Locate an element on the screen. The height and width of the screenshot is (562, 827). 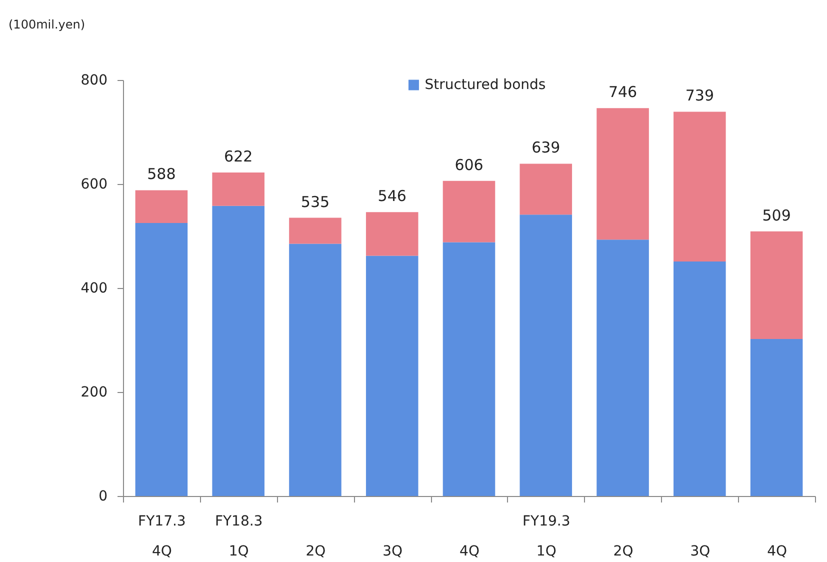
total-label: 606 is located at coordinates (469, 165).